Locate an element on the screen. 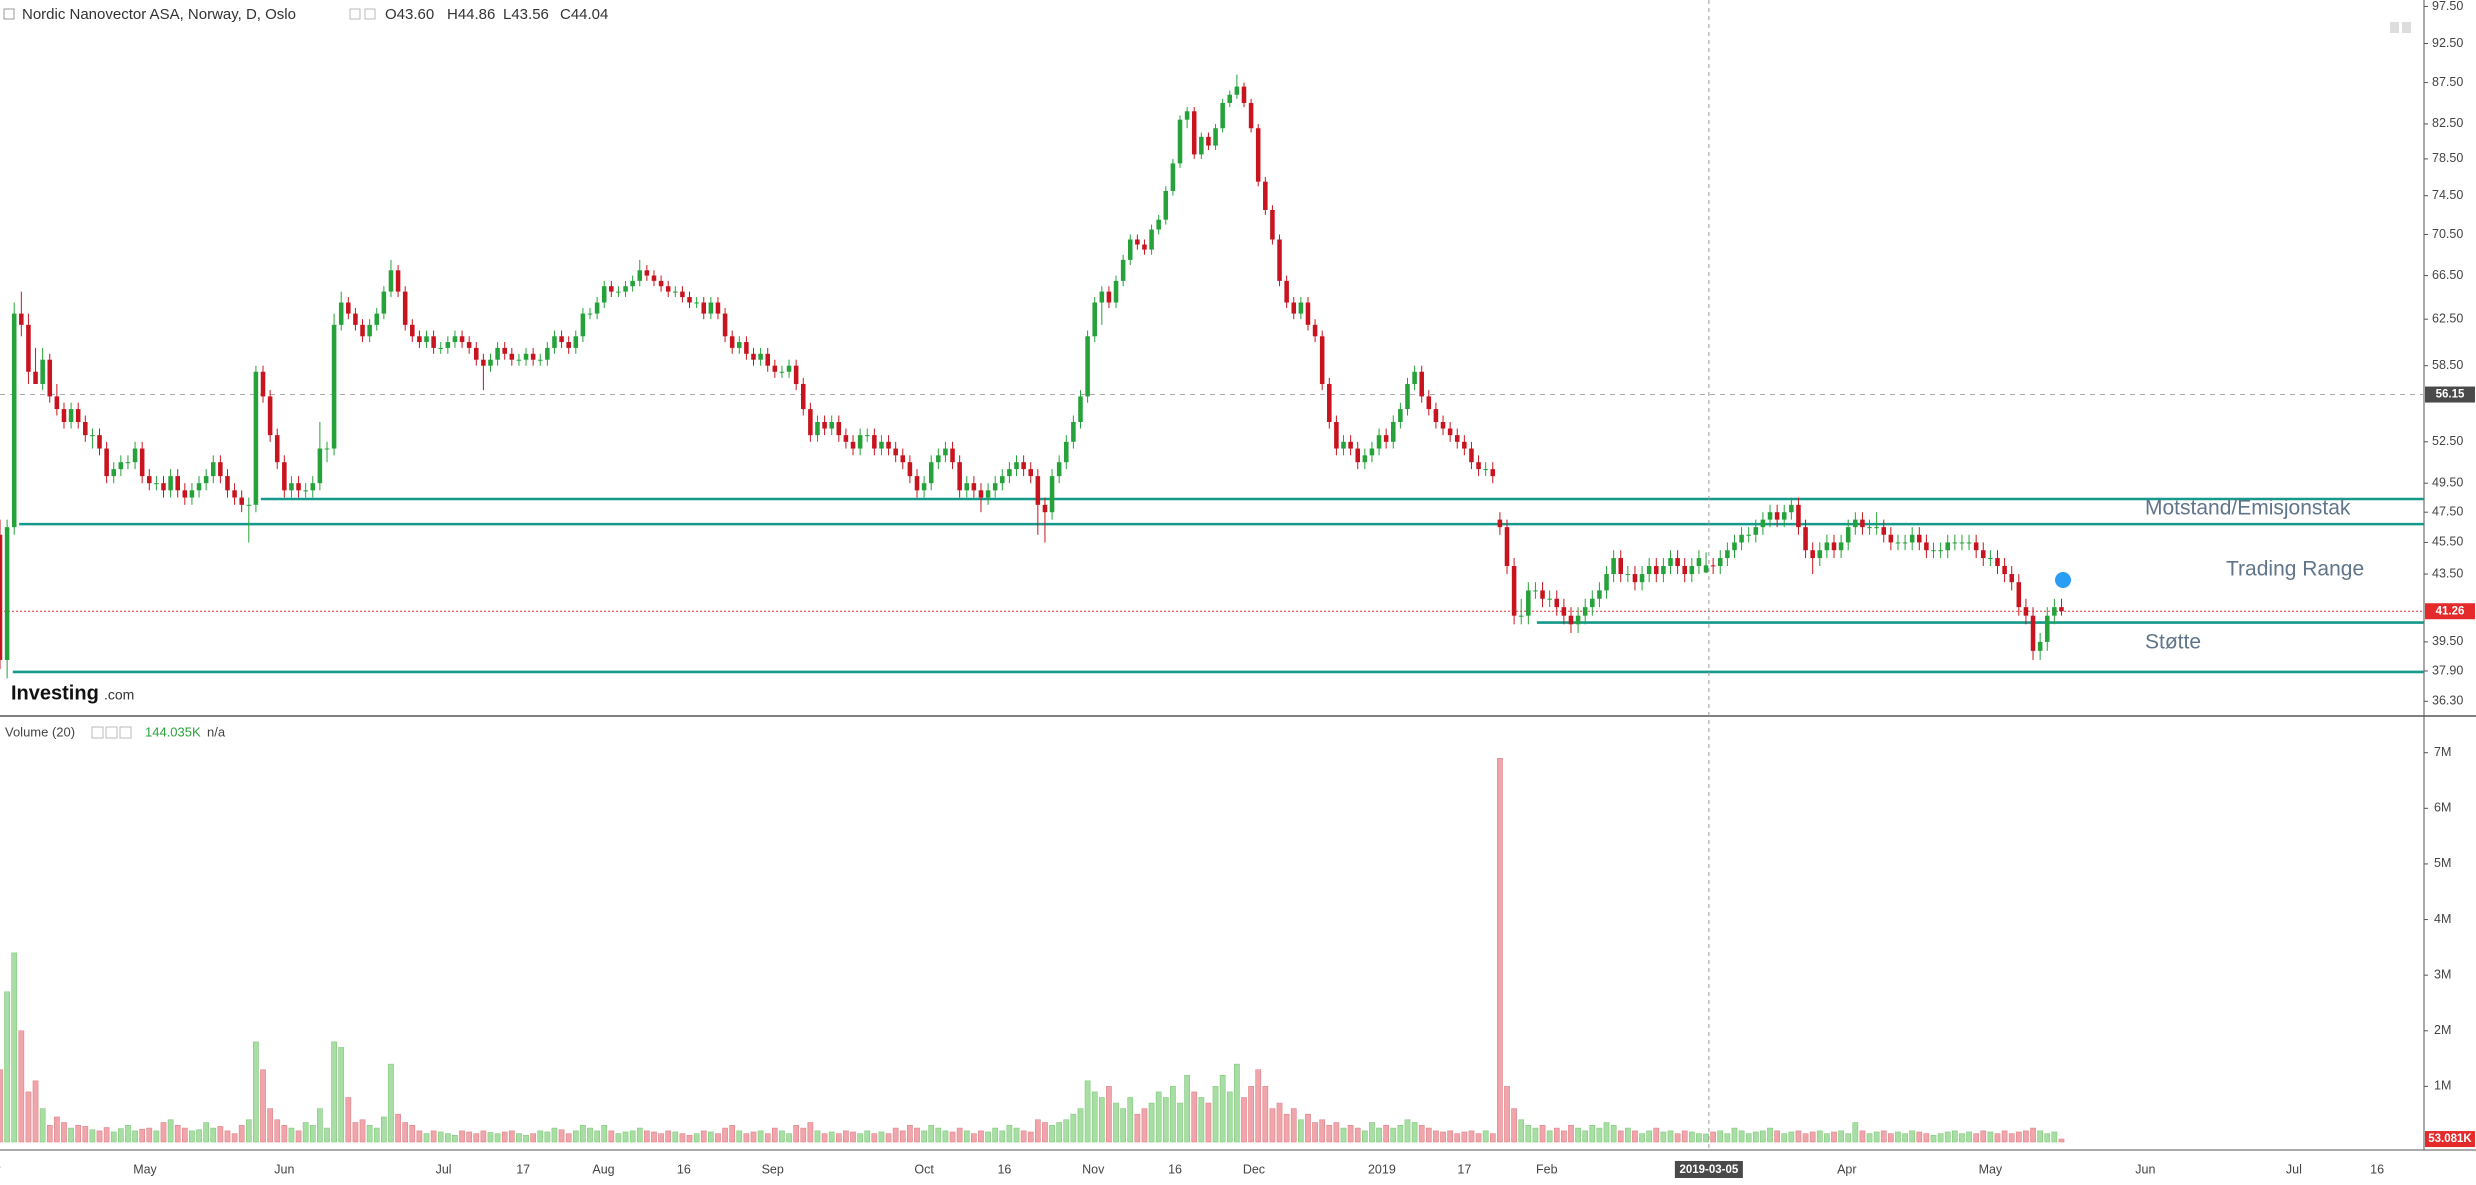 This screenshot has width=2476, height=1185. settings-icon is located at coordinates (355, 14).